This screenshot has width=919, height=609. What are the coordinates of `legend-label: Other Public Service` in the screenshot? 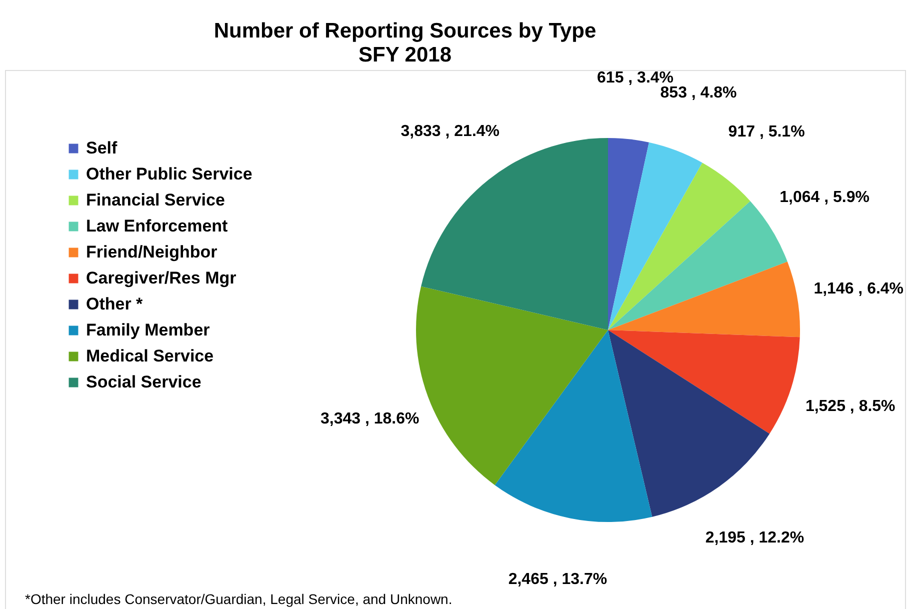 It's located at (169, 174).